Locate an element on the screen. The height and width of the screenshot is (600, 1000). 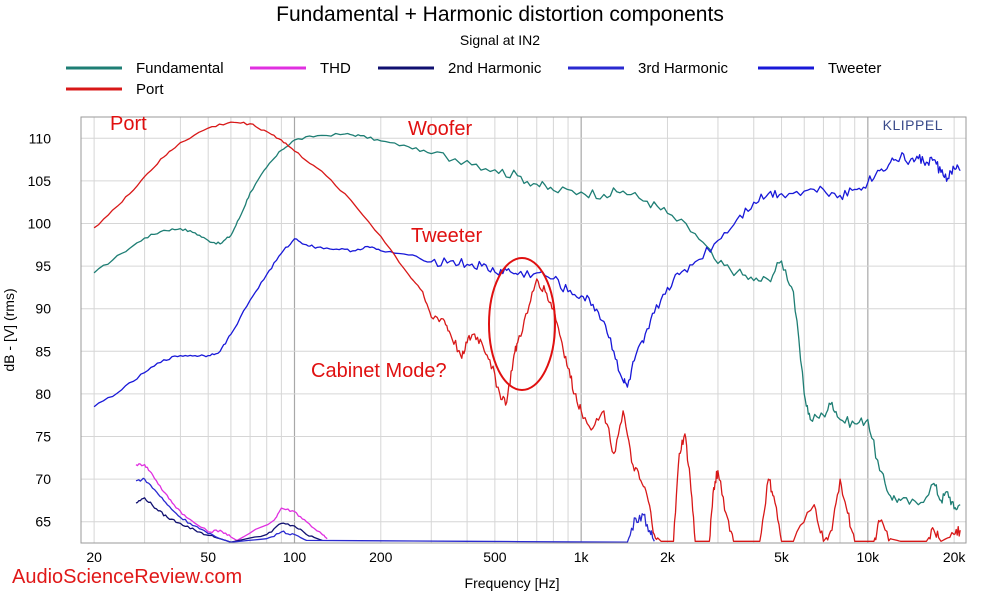
x-axis-label: Frequency [Hz] is located at coordinates (512, 583).